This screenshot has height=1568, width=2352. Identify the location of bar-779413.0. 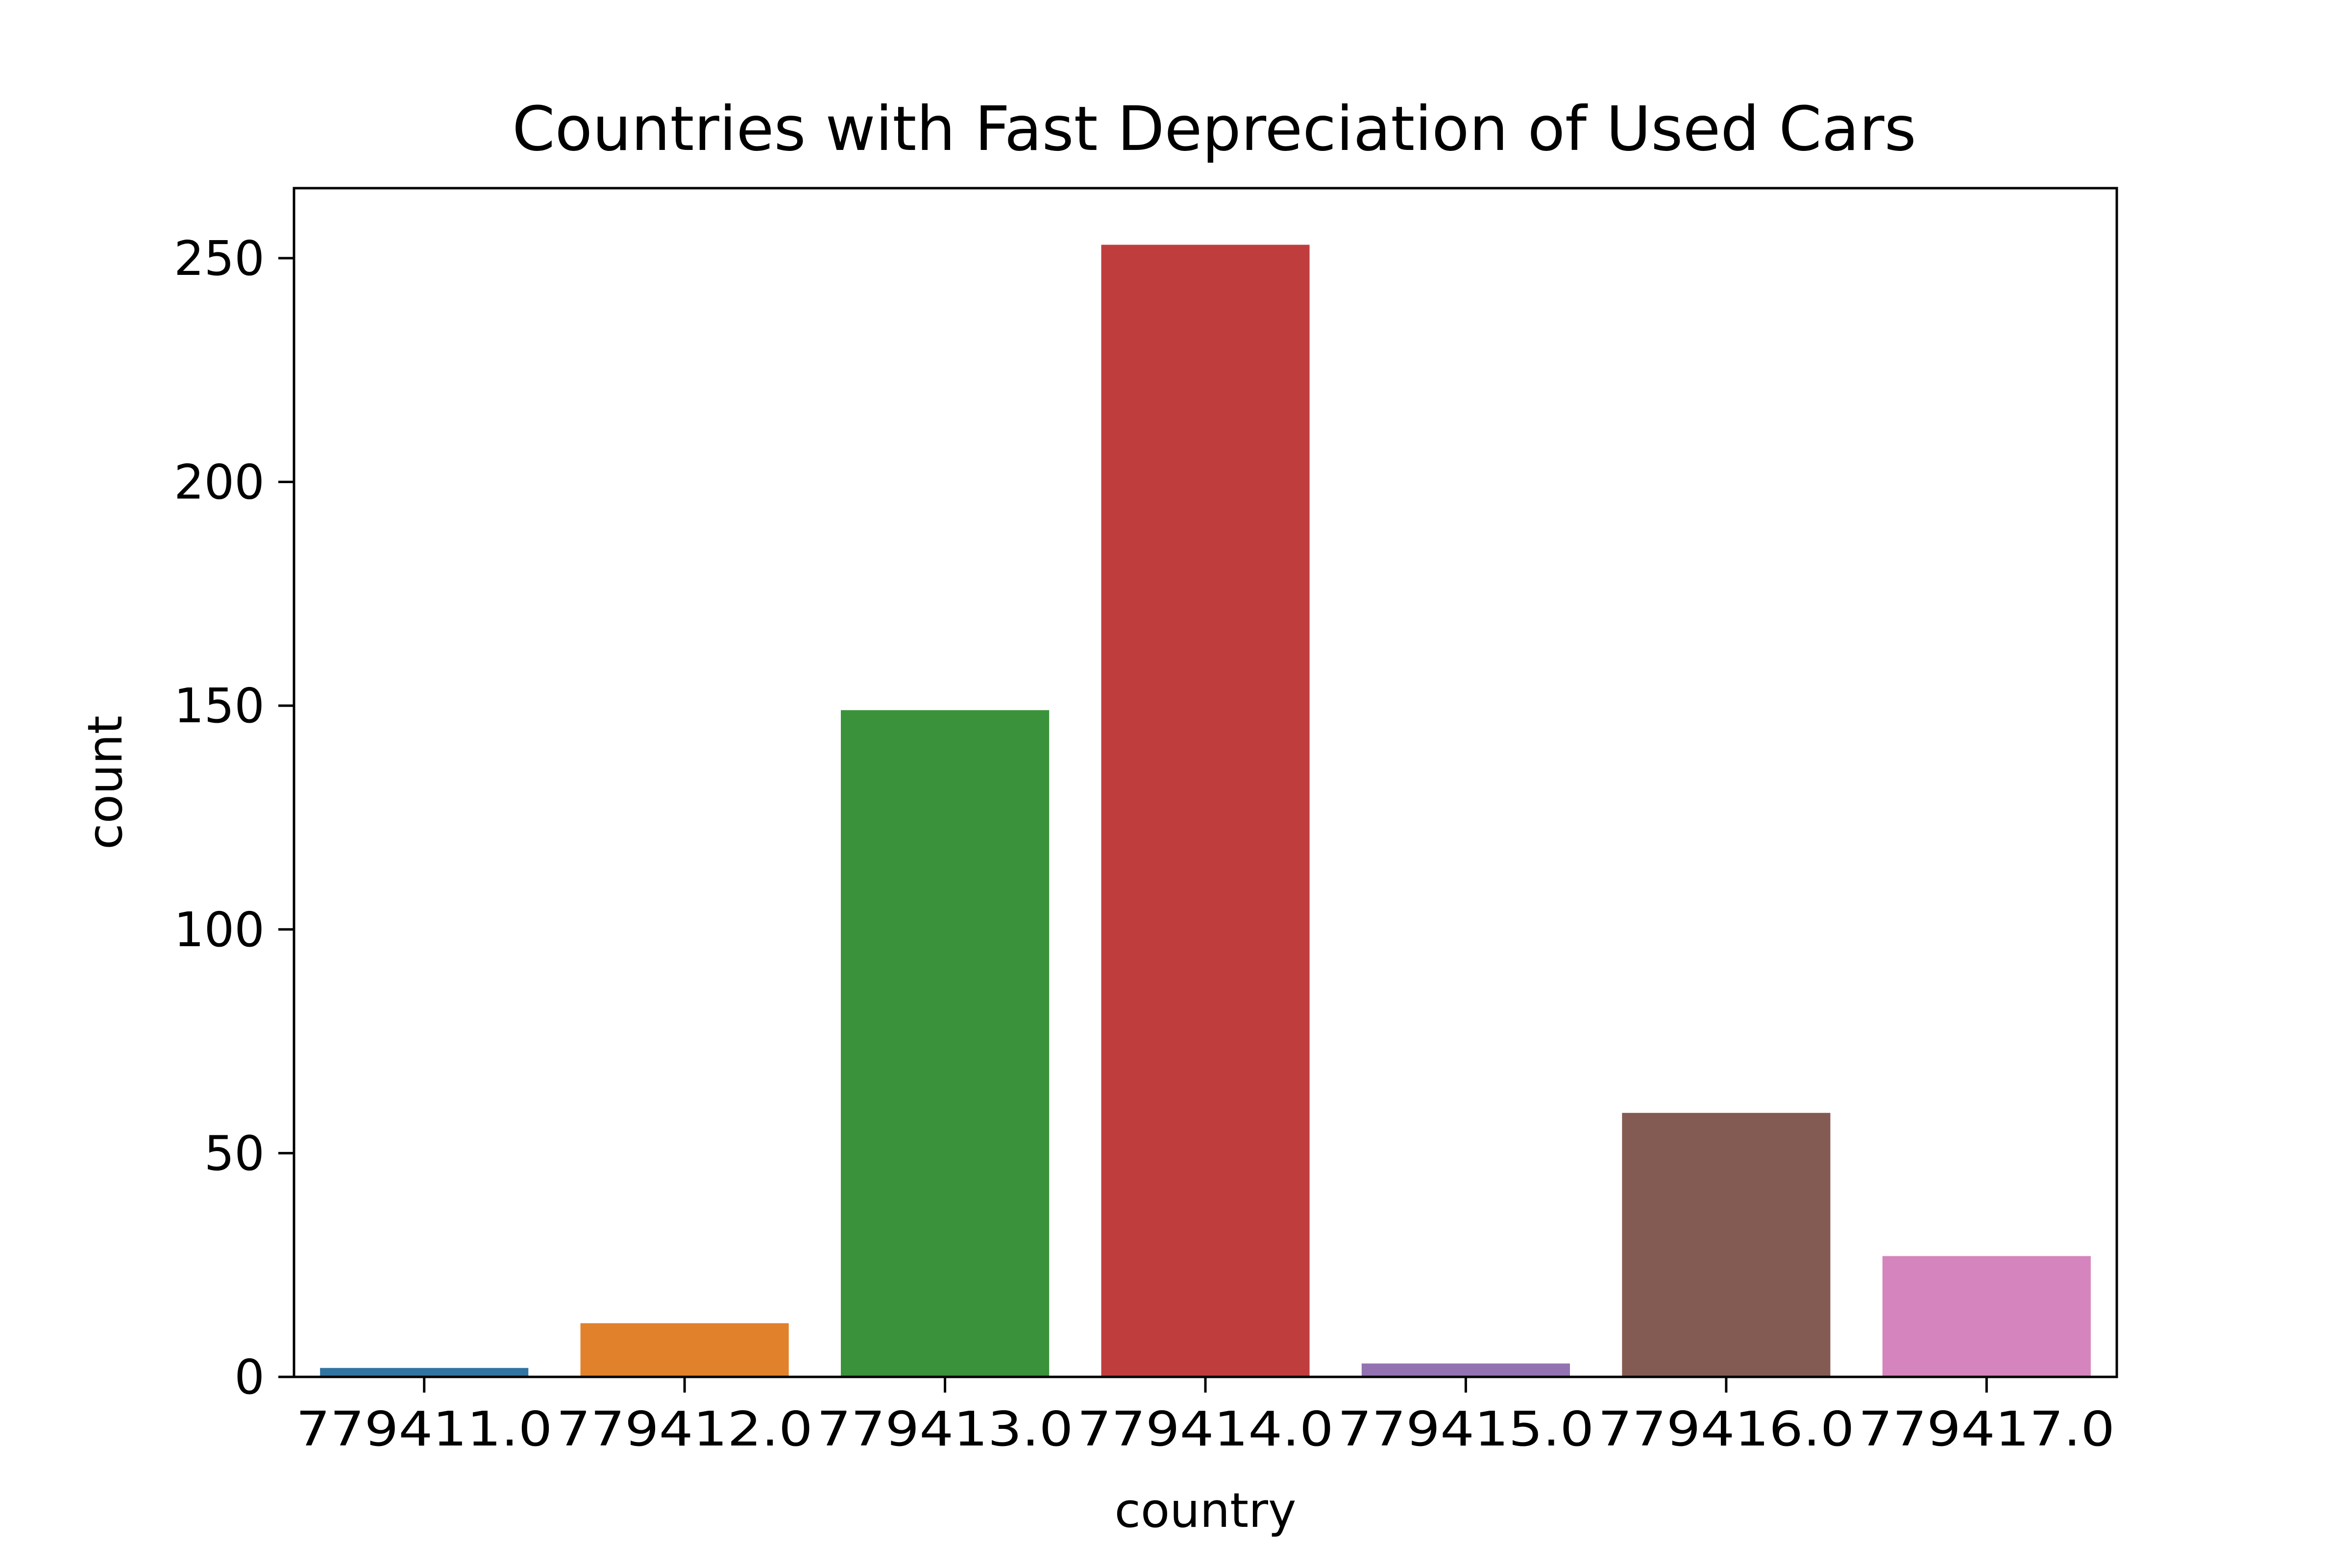
(945, 1043).